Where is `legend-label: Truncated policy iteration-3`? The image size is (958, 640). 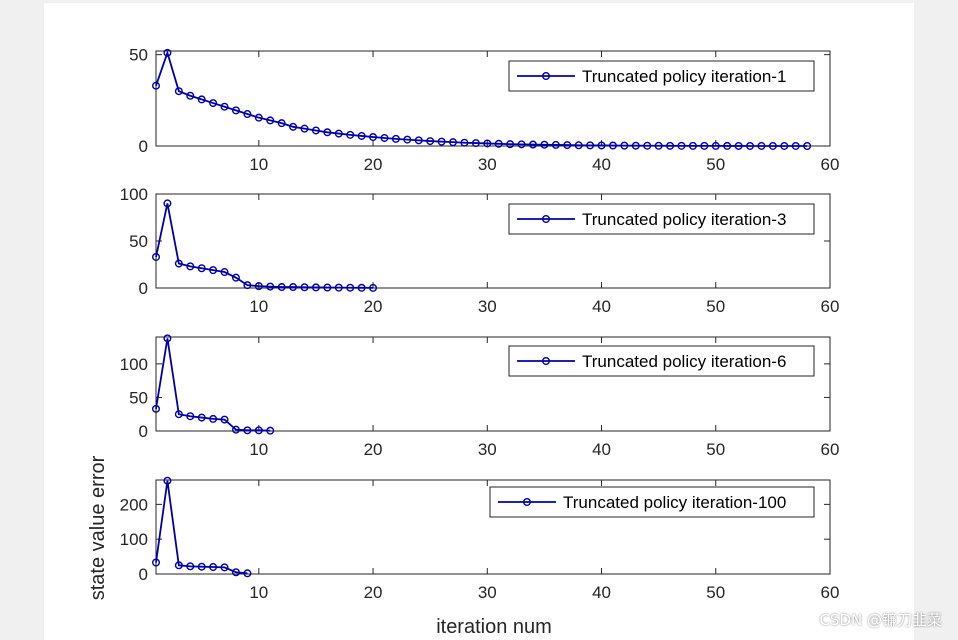
legend-label: Truncated policy iteration-3 is located at coordinates (684, 219).